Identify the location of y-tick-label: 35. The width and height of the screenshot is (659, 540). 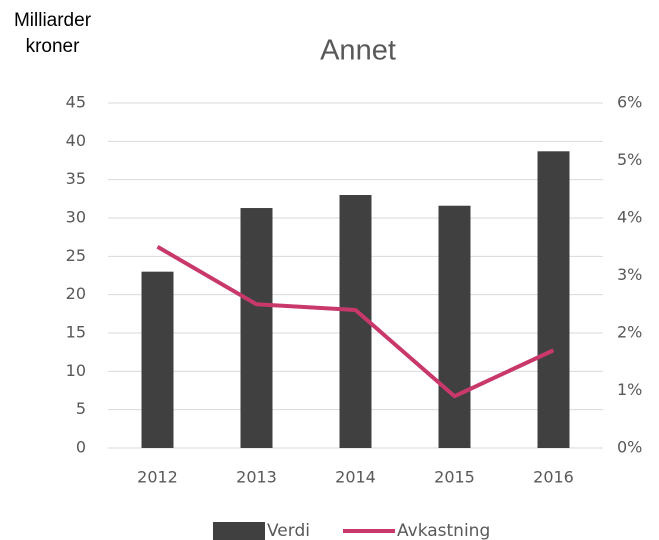
(76, 178).